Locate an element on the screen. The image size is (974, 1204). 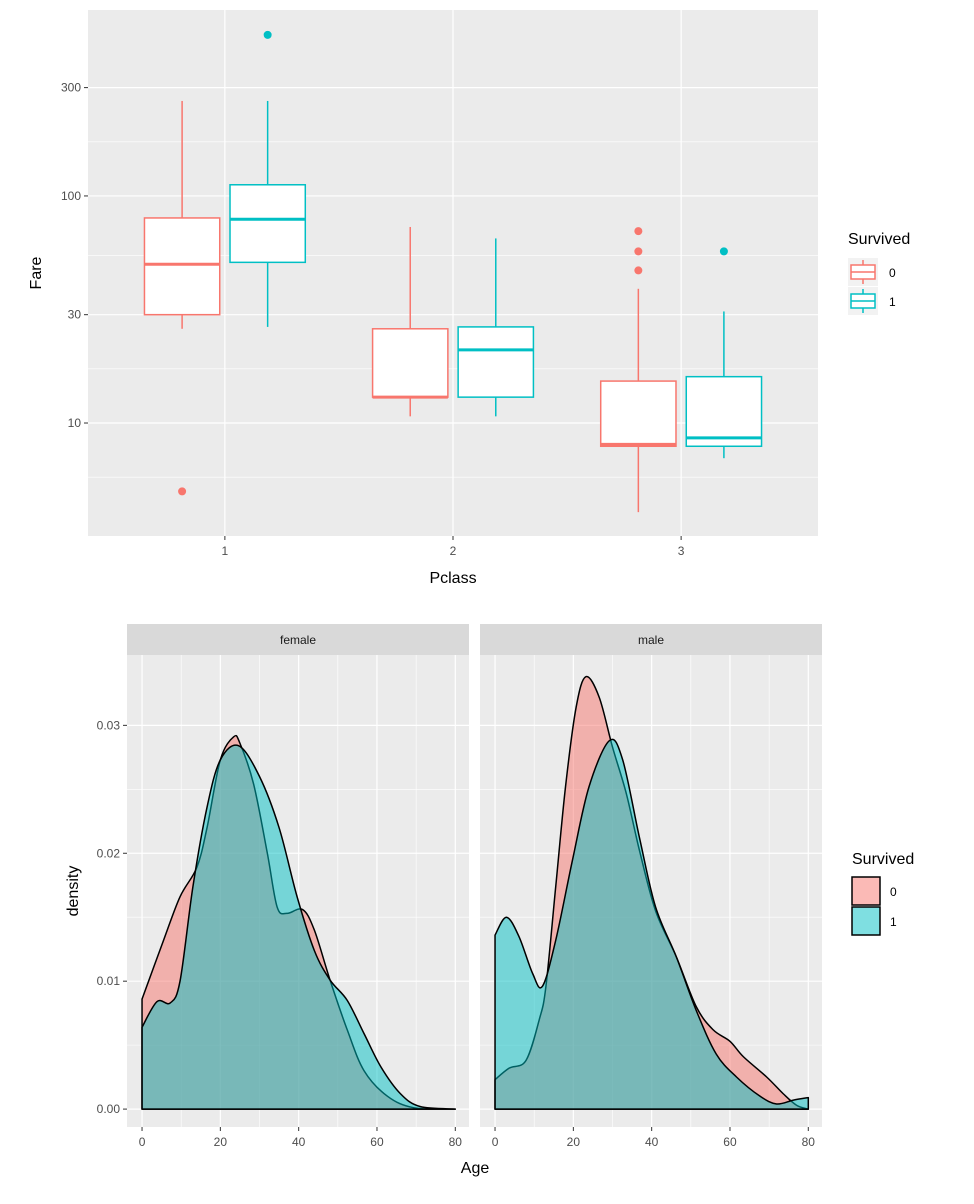
y-axis-title: Fare is located at coordinates (36, 272).